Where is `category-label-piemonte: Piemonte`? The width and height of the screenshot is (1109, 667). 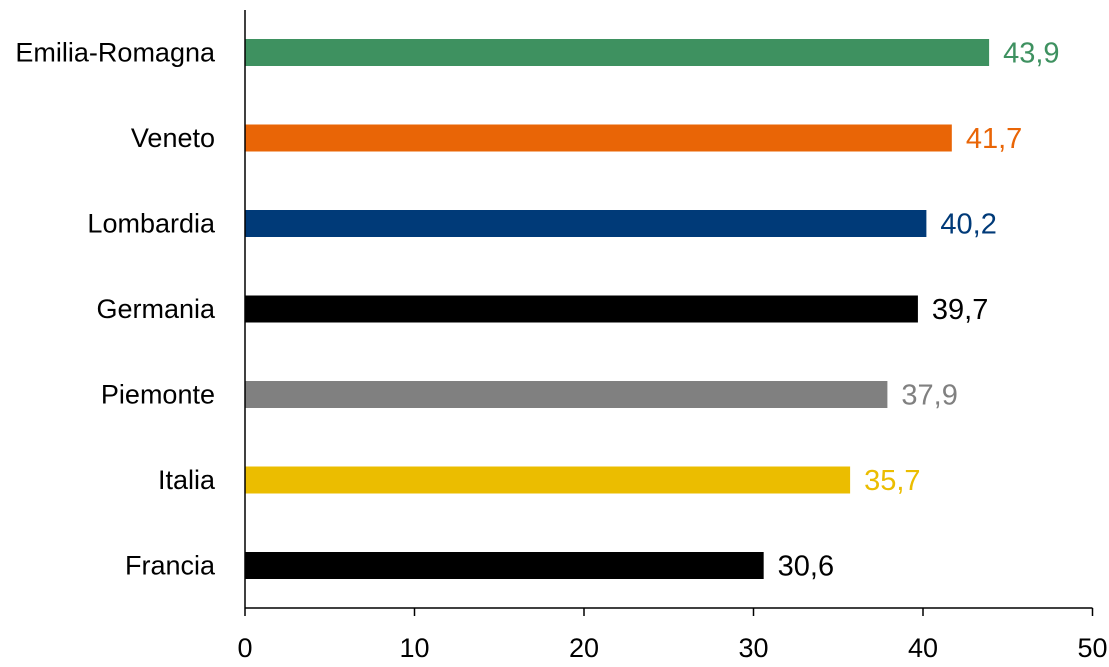 category-label-piemonte: Piemonte is located at coordinates (158, 395).